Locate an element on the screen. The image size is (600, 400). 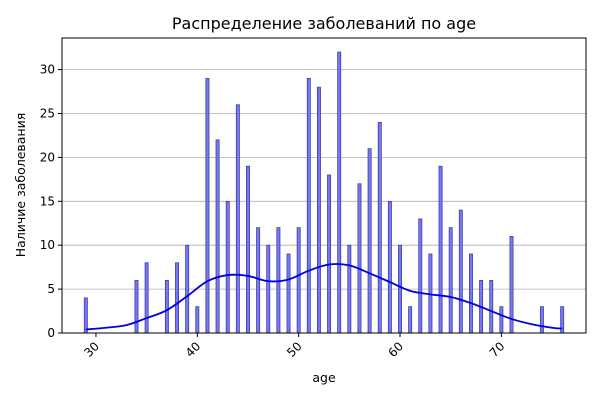
kde-curve is located at coordinates (324, 297).